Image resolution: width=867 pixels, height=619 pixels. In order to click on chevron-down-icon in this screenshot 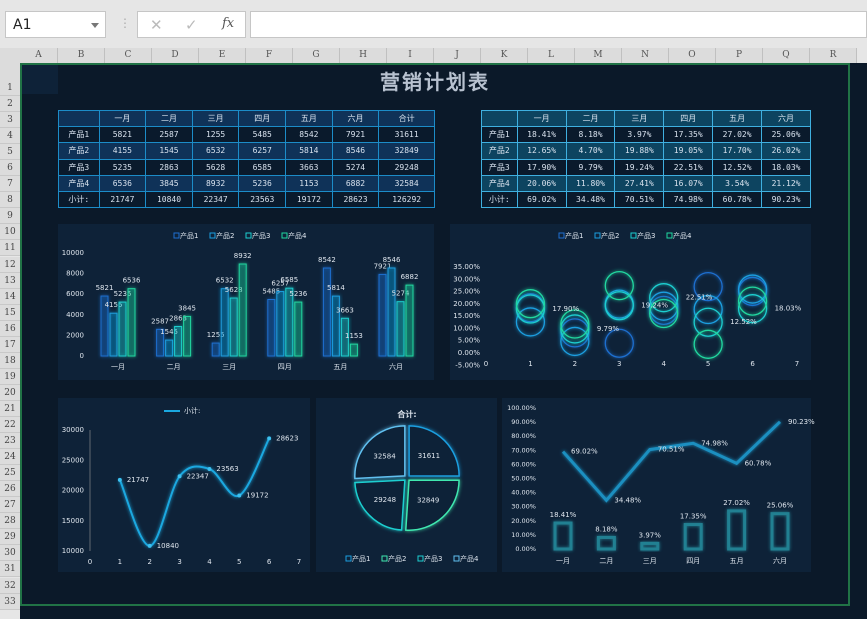, I will do `click(95, 25)`.